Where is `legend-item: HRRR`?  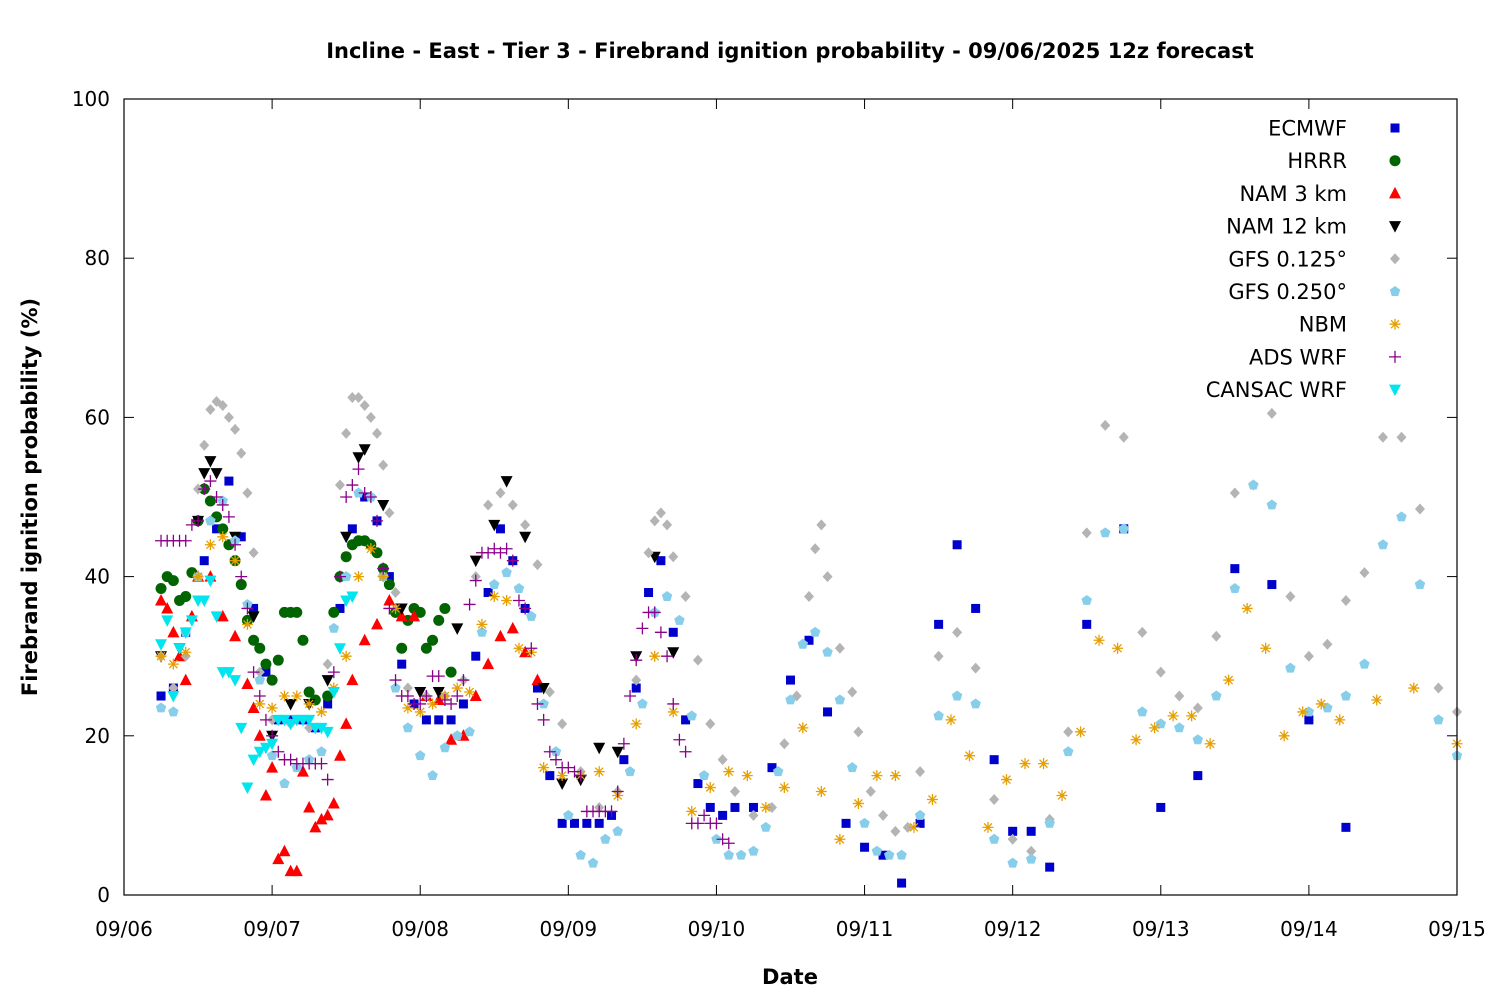 legend-item: HRRR is located at coordinates (1344, 161).